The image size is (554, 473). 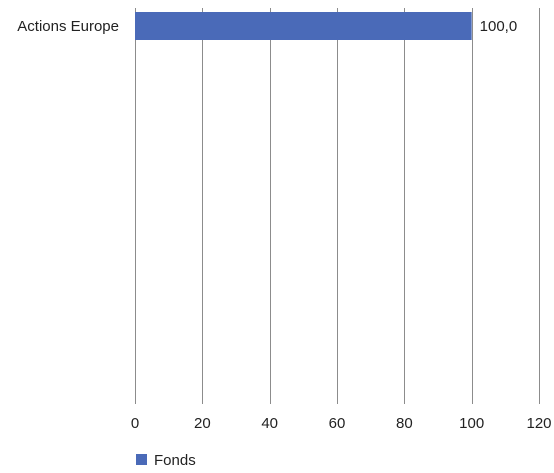 What do you see at coordinates (202, 423) in the screenshot?
I see `x-tick-label-20: 20` at bounding box center [202, 423].